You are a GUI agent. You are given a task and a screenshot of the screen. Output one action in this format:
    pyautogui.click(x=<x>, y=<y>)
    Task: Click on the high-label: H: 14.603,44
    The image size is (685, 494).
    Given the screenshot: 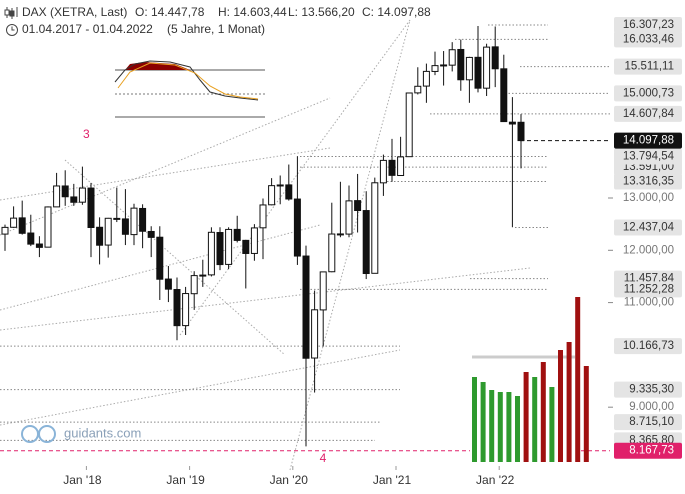 What is the action you would take?
    pyautogui.click(x=252, y=12)
    